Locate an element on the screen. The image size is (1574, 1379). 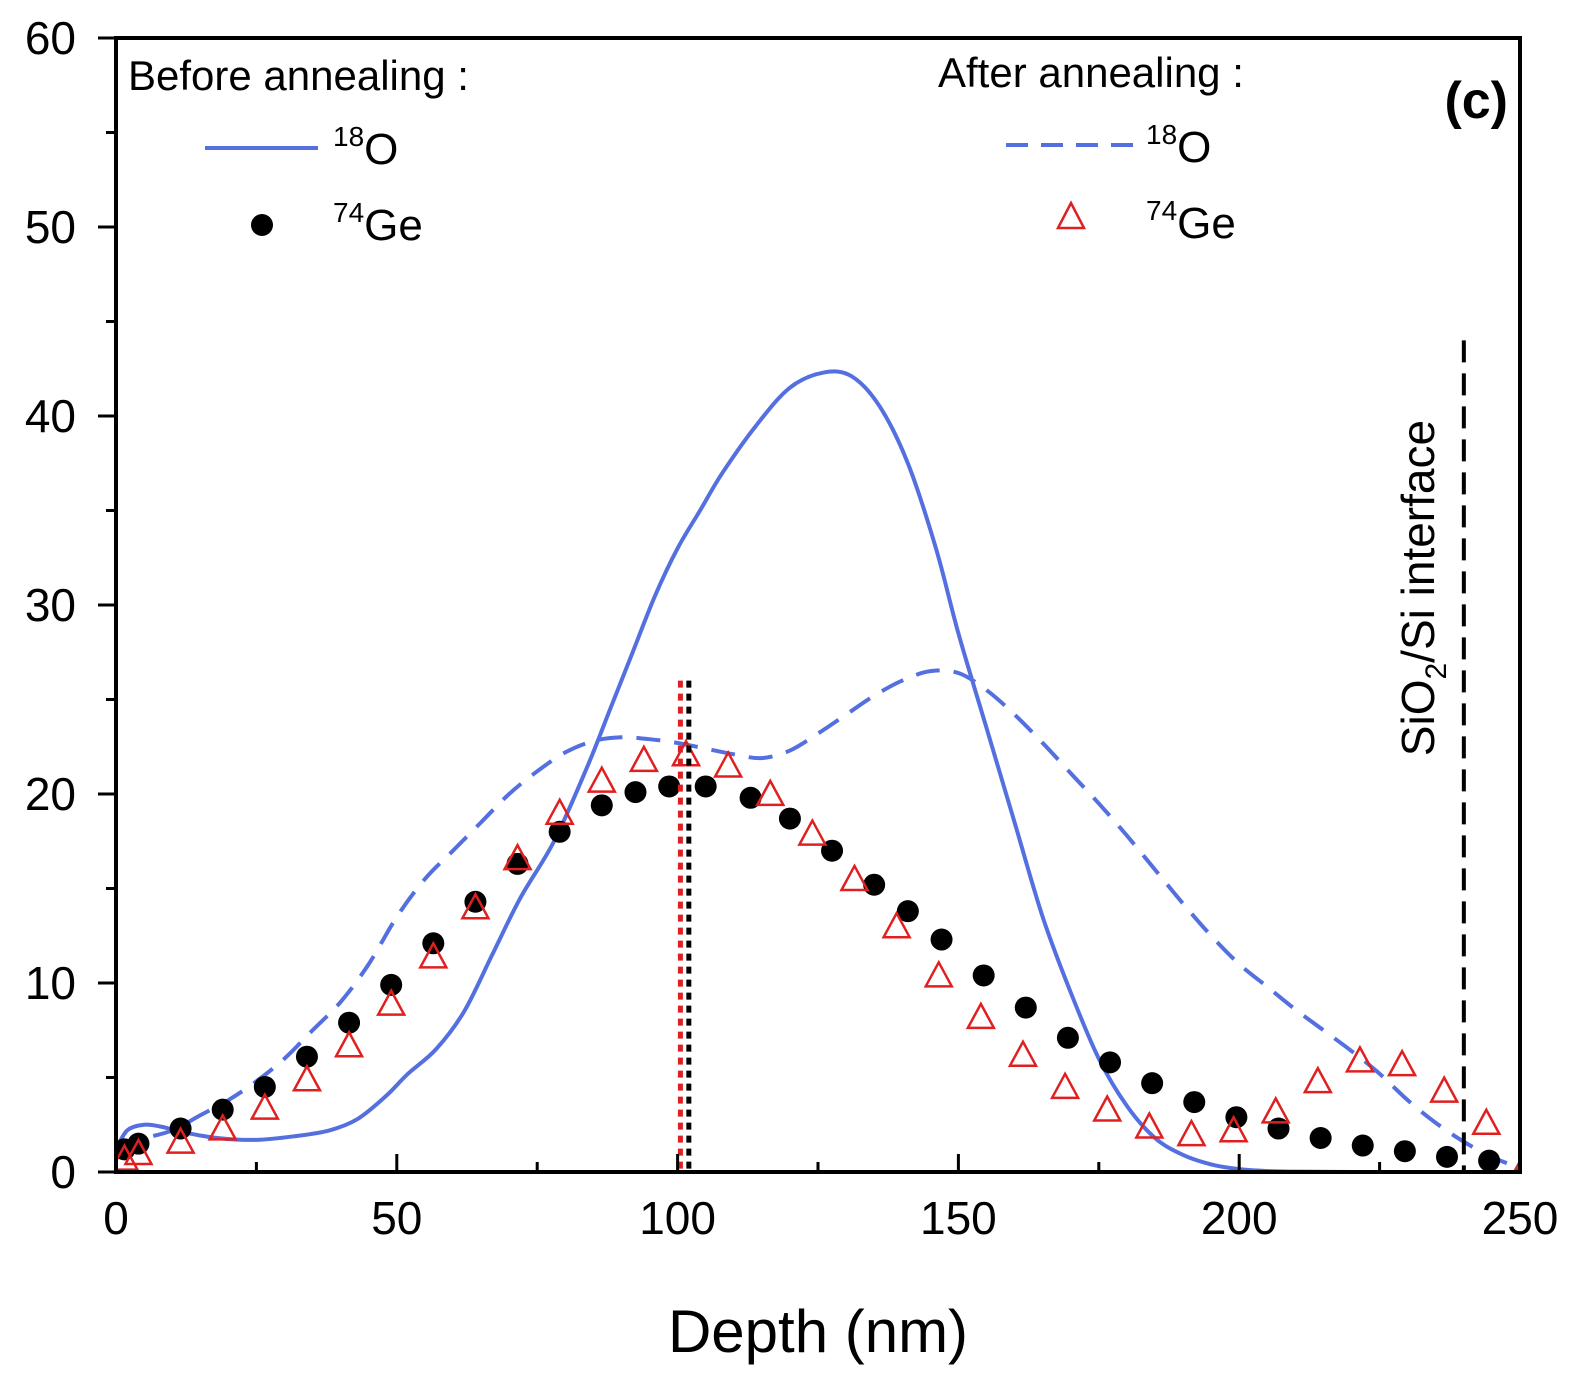
x-tick-label: 200 is located at coordinates (1239, 1218).